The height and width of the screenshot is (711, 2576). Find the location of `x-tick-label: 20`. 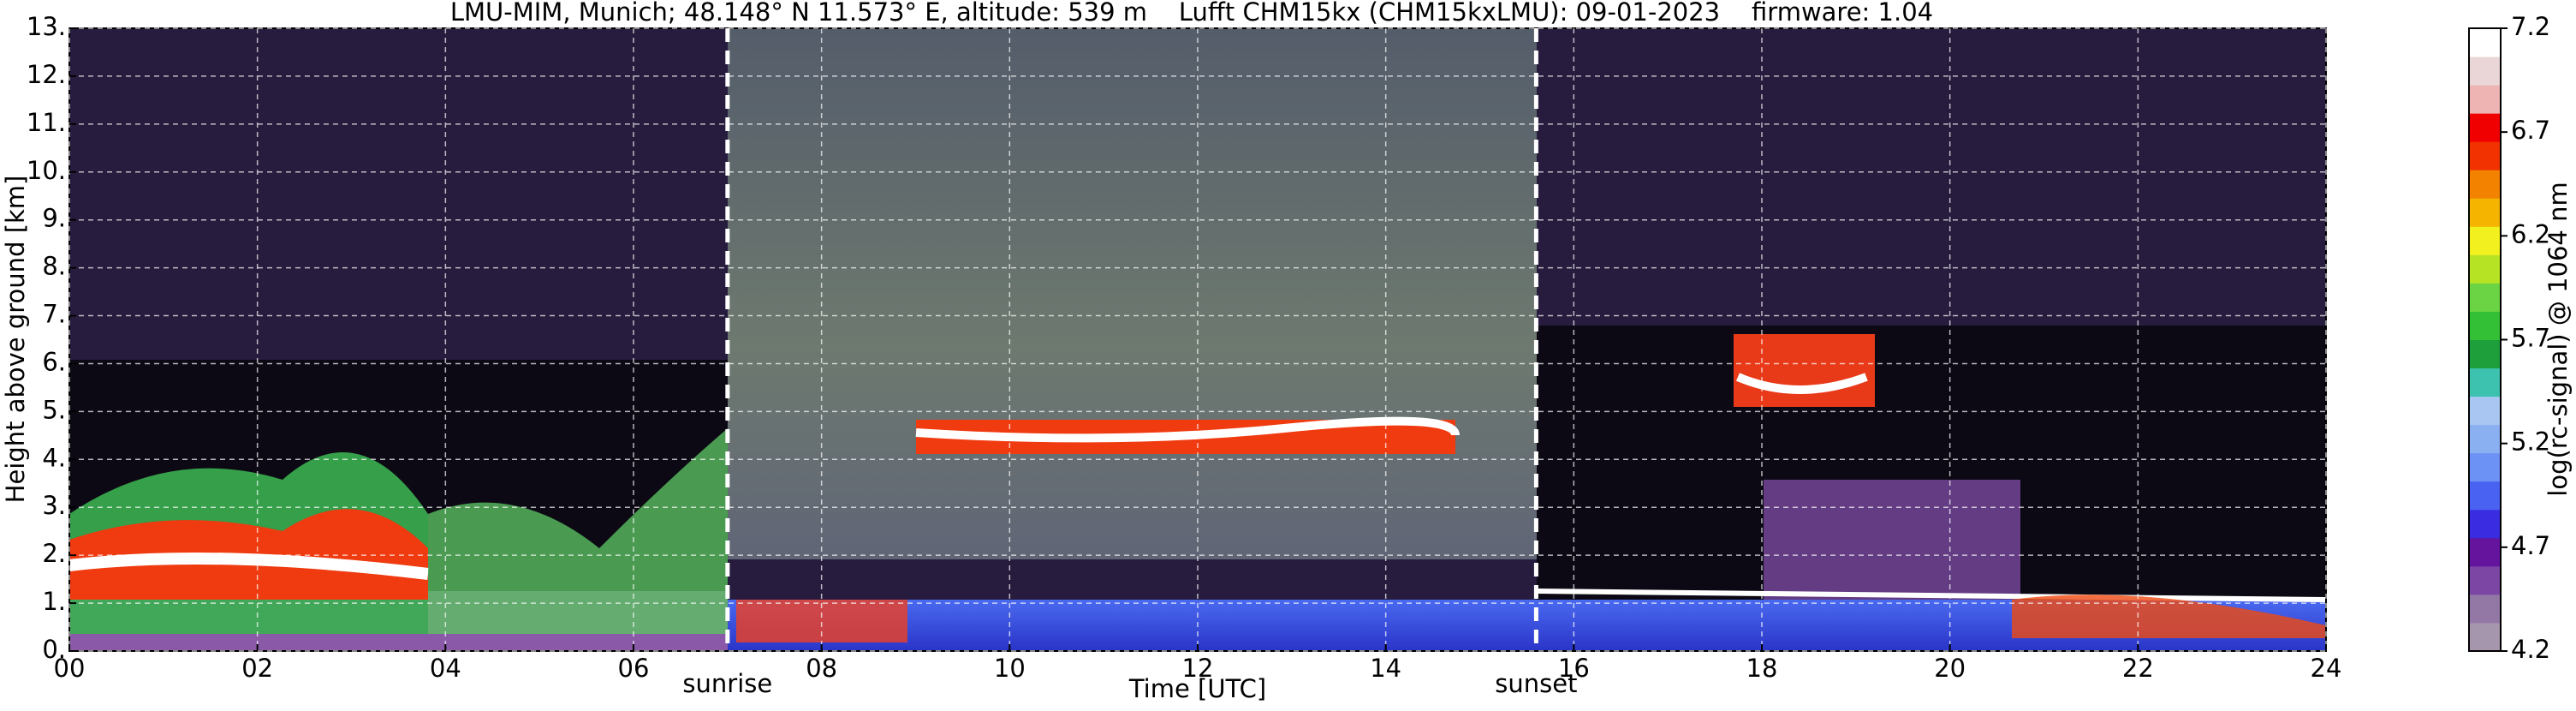

x-tick-label: 20 is located at coordinates (1950, 669).